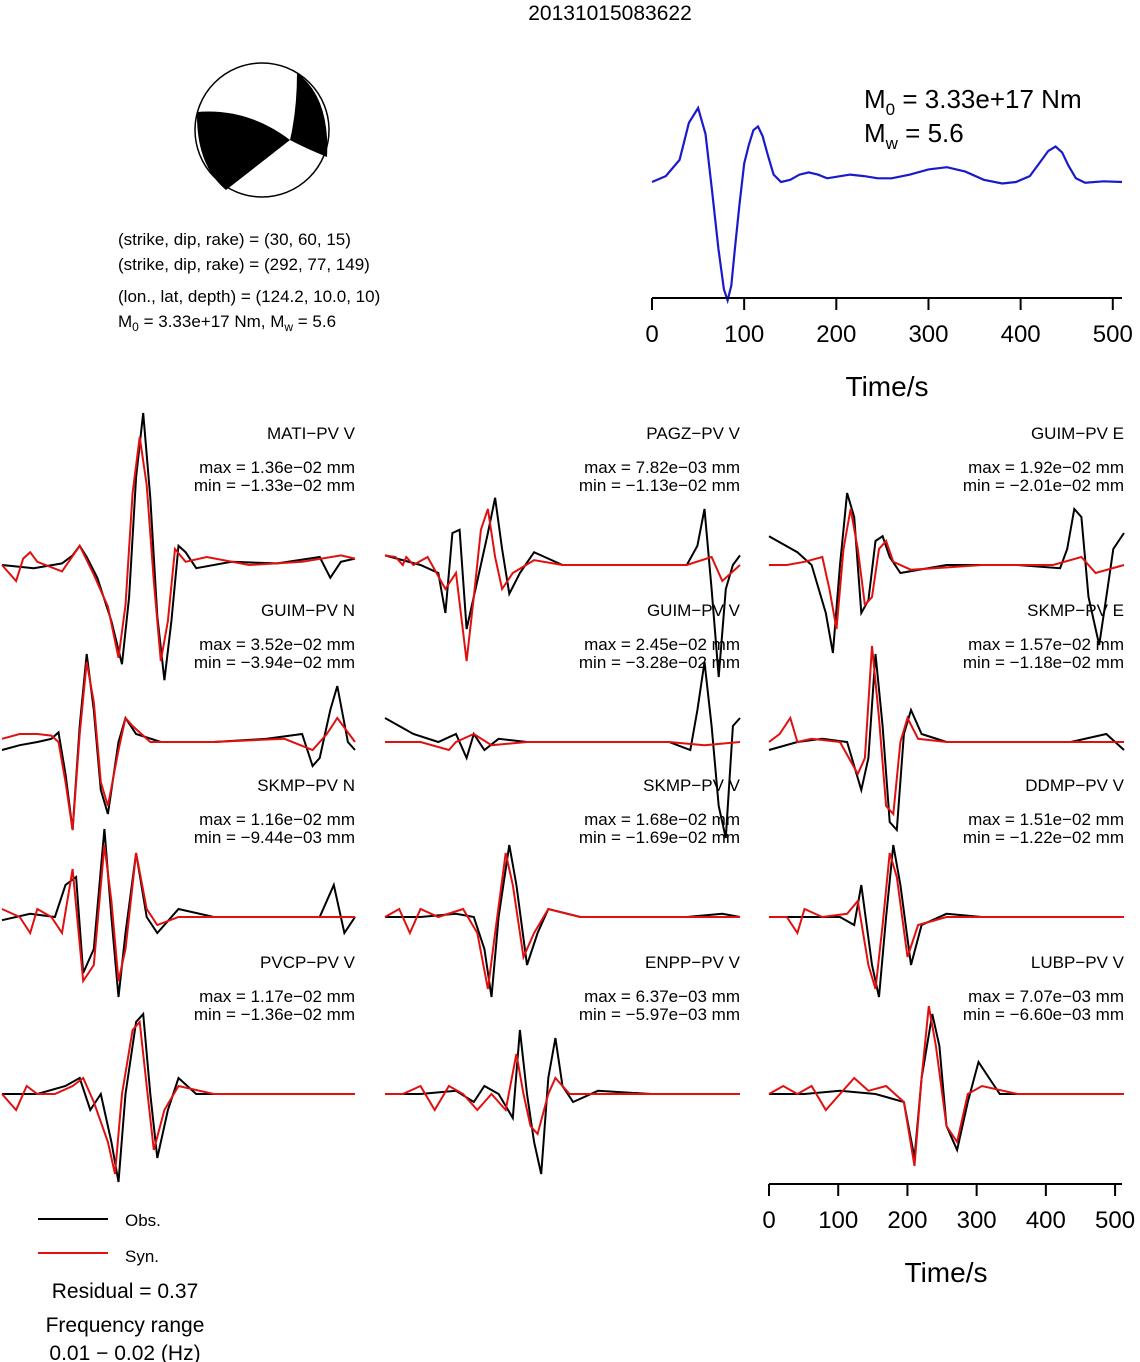 The width and height of the screenshot is (1140, 1362). What do you see at coordinates (838, 1220) in the screenshot?
I see `waveform-tick-label: 100` at bounding box center [838, 1220].